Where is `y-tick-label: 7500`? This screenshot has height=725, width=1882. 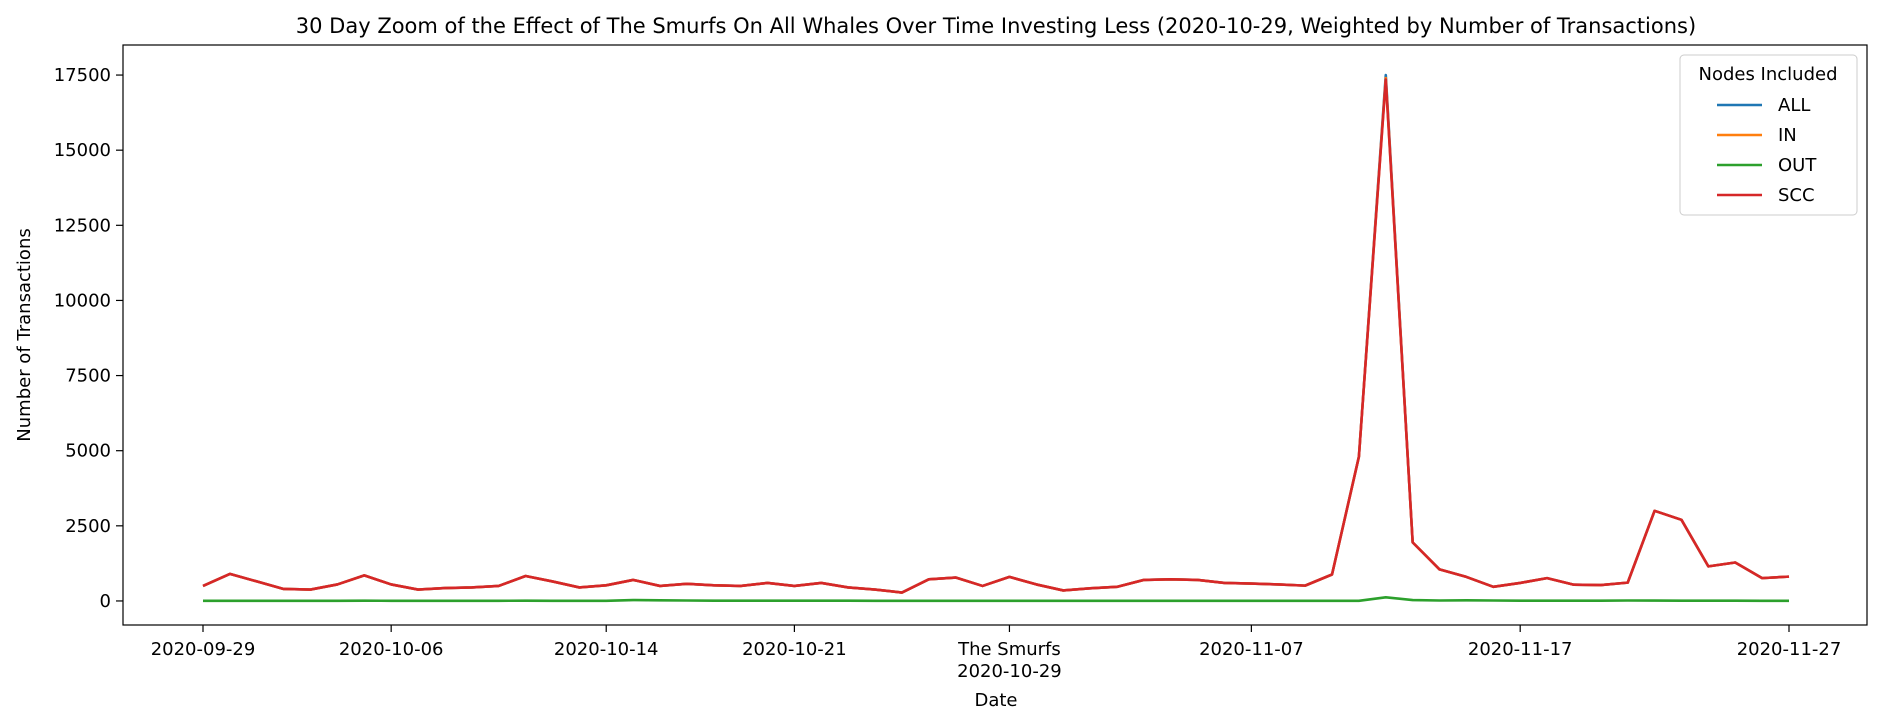
y-tick-label: 7500 is located at coordinates (88, 376).